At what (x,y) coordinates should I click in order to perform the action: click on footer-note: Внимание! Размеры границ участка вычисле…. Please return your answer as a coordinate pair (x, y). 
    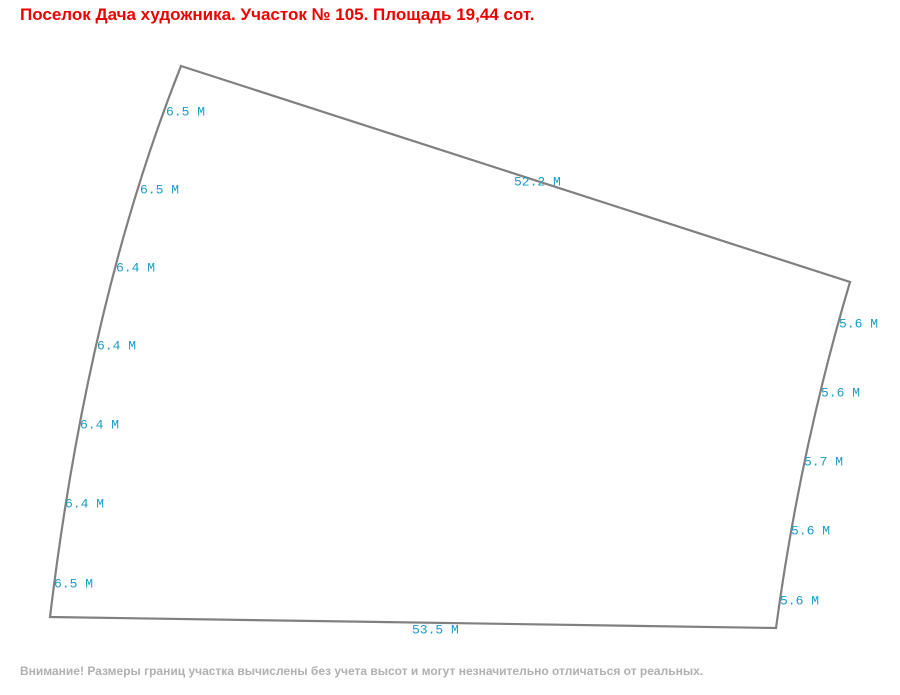
    Looking at the image, I should click on (361, 671).